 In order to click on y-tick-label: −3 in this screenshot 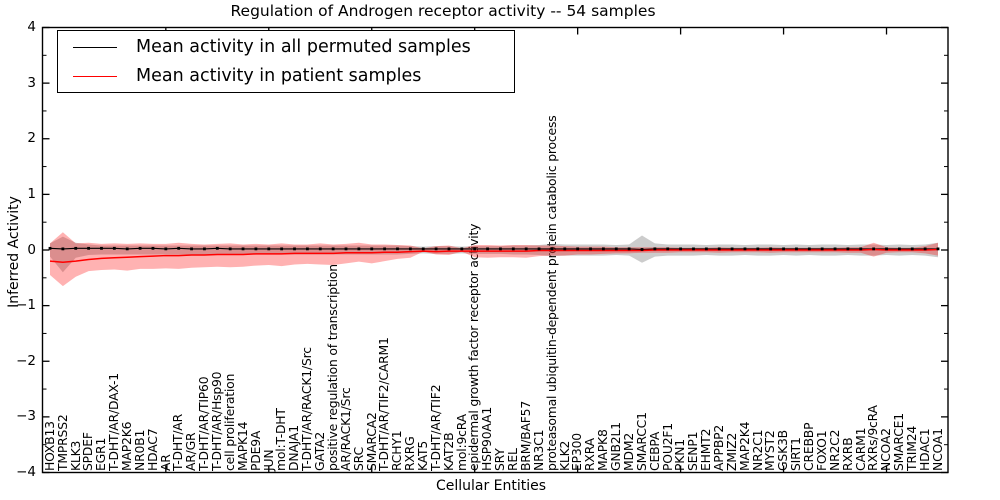, I will do `click(26, 416)`.